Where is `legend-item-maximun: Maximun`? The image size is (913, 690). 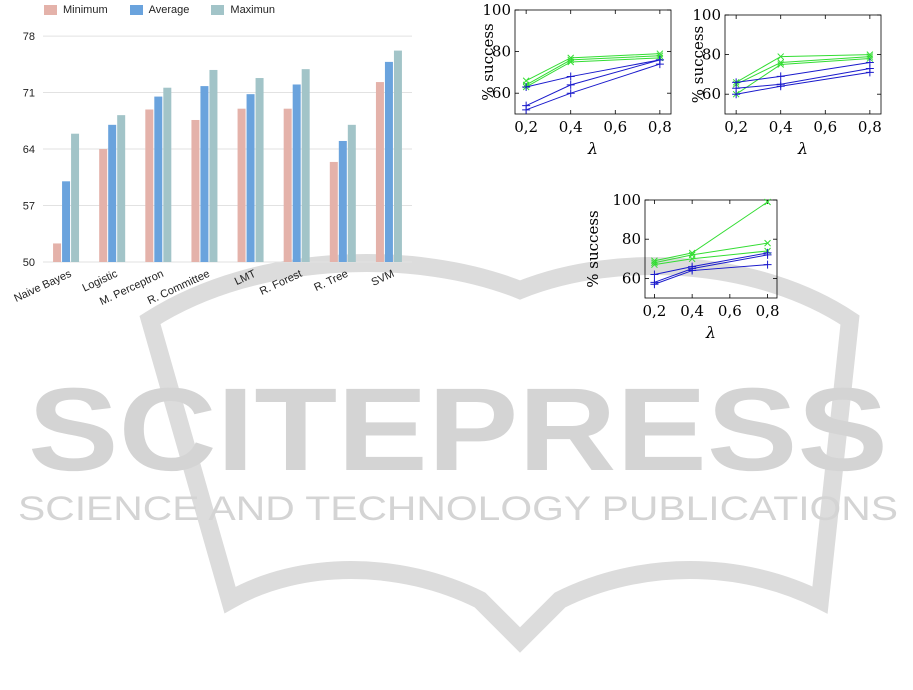
legend-item-maximun: Maximun is located at coordinates (243, 10).